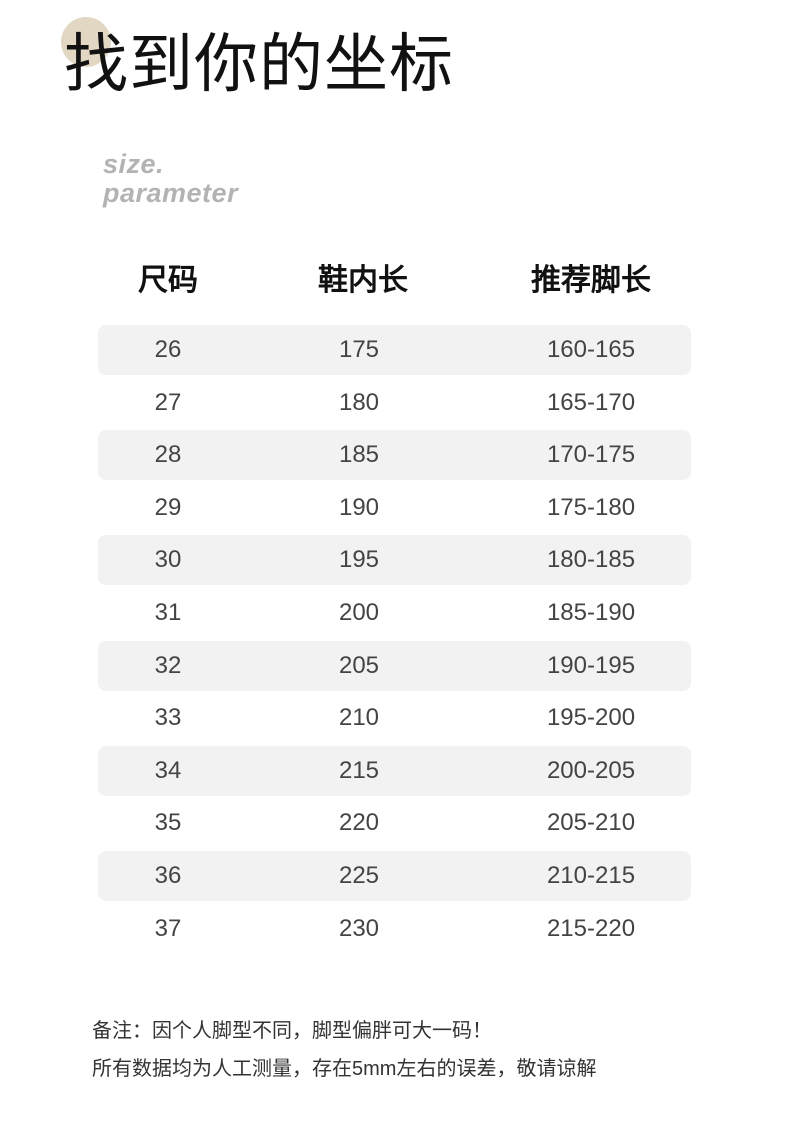  I want to click on size-cell: 37, so click(168, 928).